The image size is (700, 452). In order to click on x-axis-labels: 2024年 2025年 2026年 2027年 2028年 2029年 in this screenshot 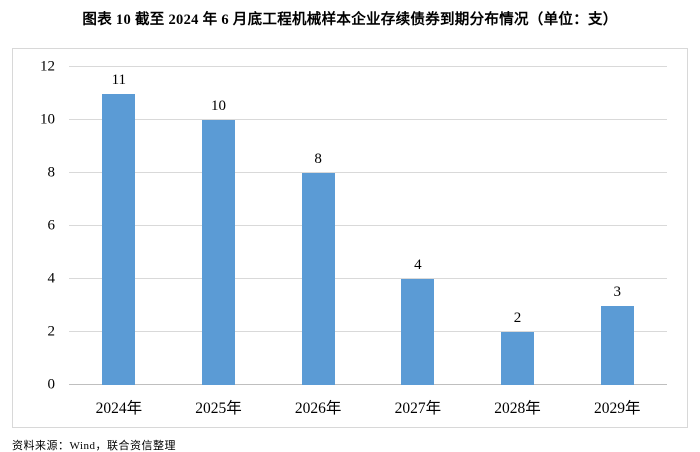, I will do `click(368, 409)`.